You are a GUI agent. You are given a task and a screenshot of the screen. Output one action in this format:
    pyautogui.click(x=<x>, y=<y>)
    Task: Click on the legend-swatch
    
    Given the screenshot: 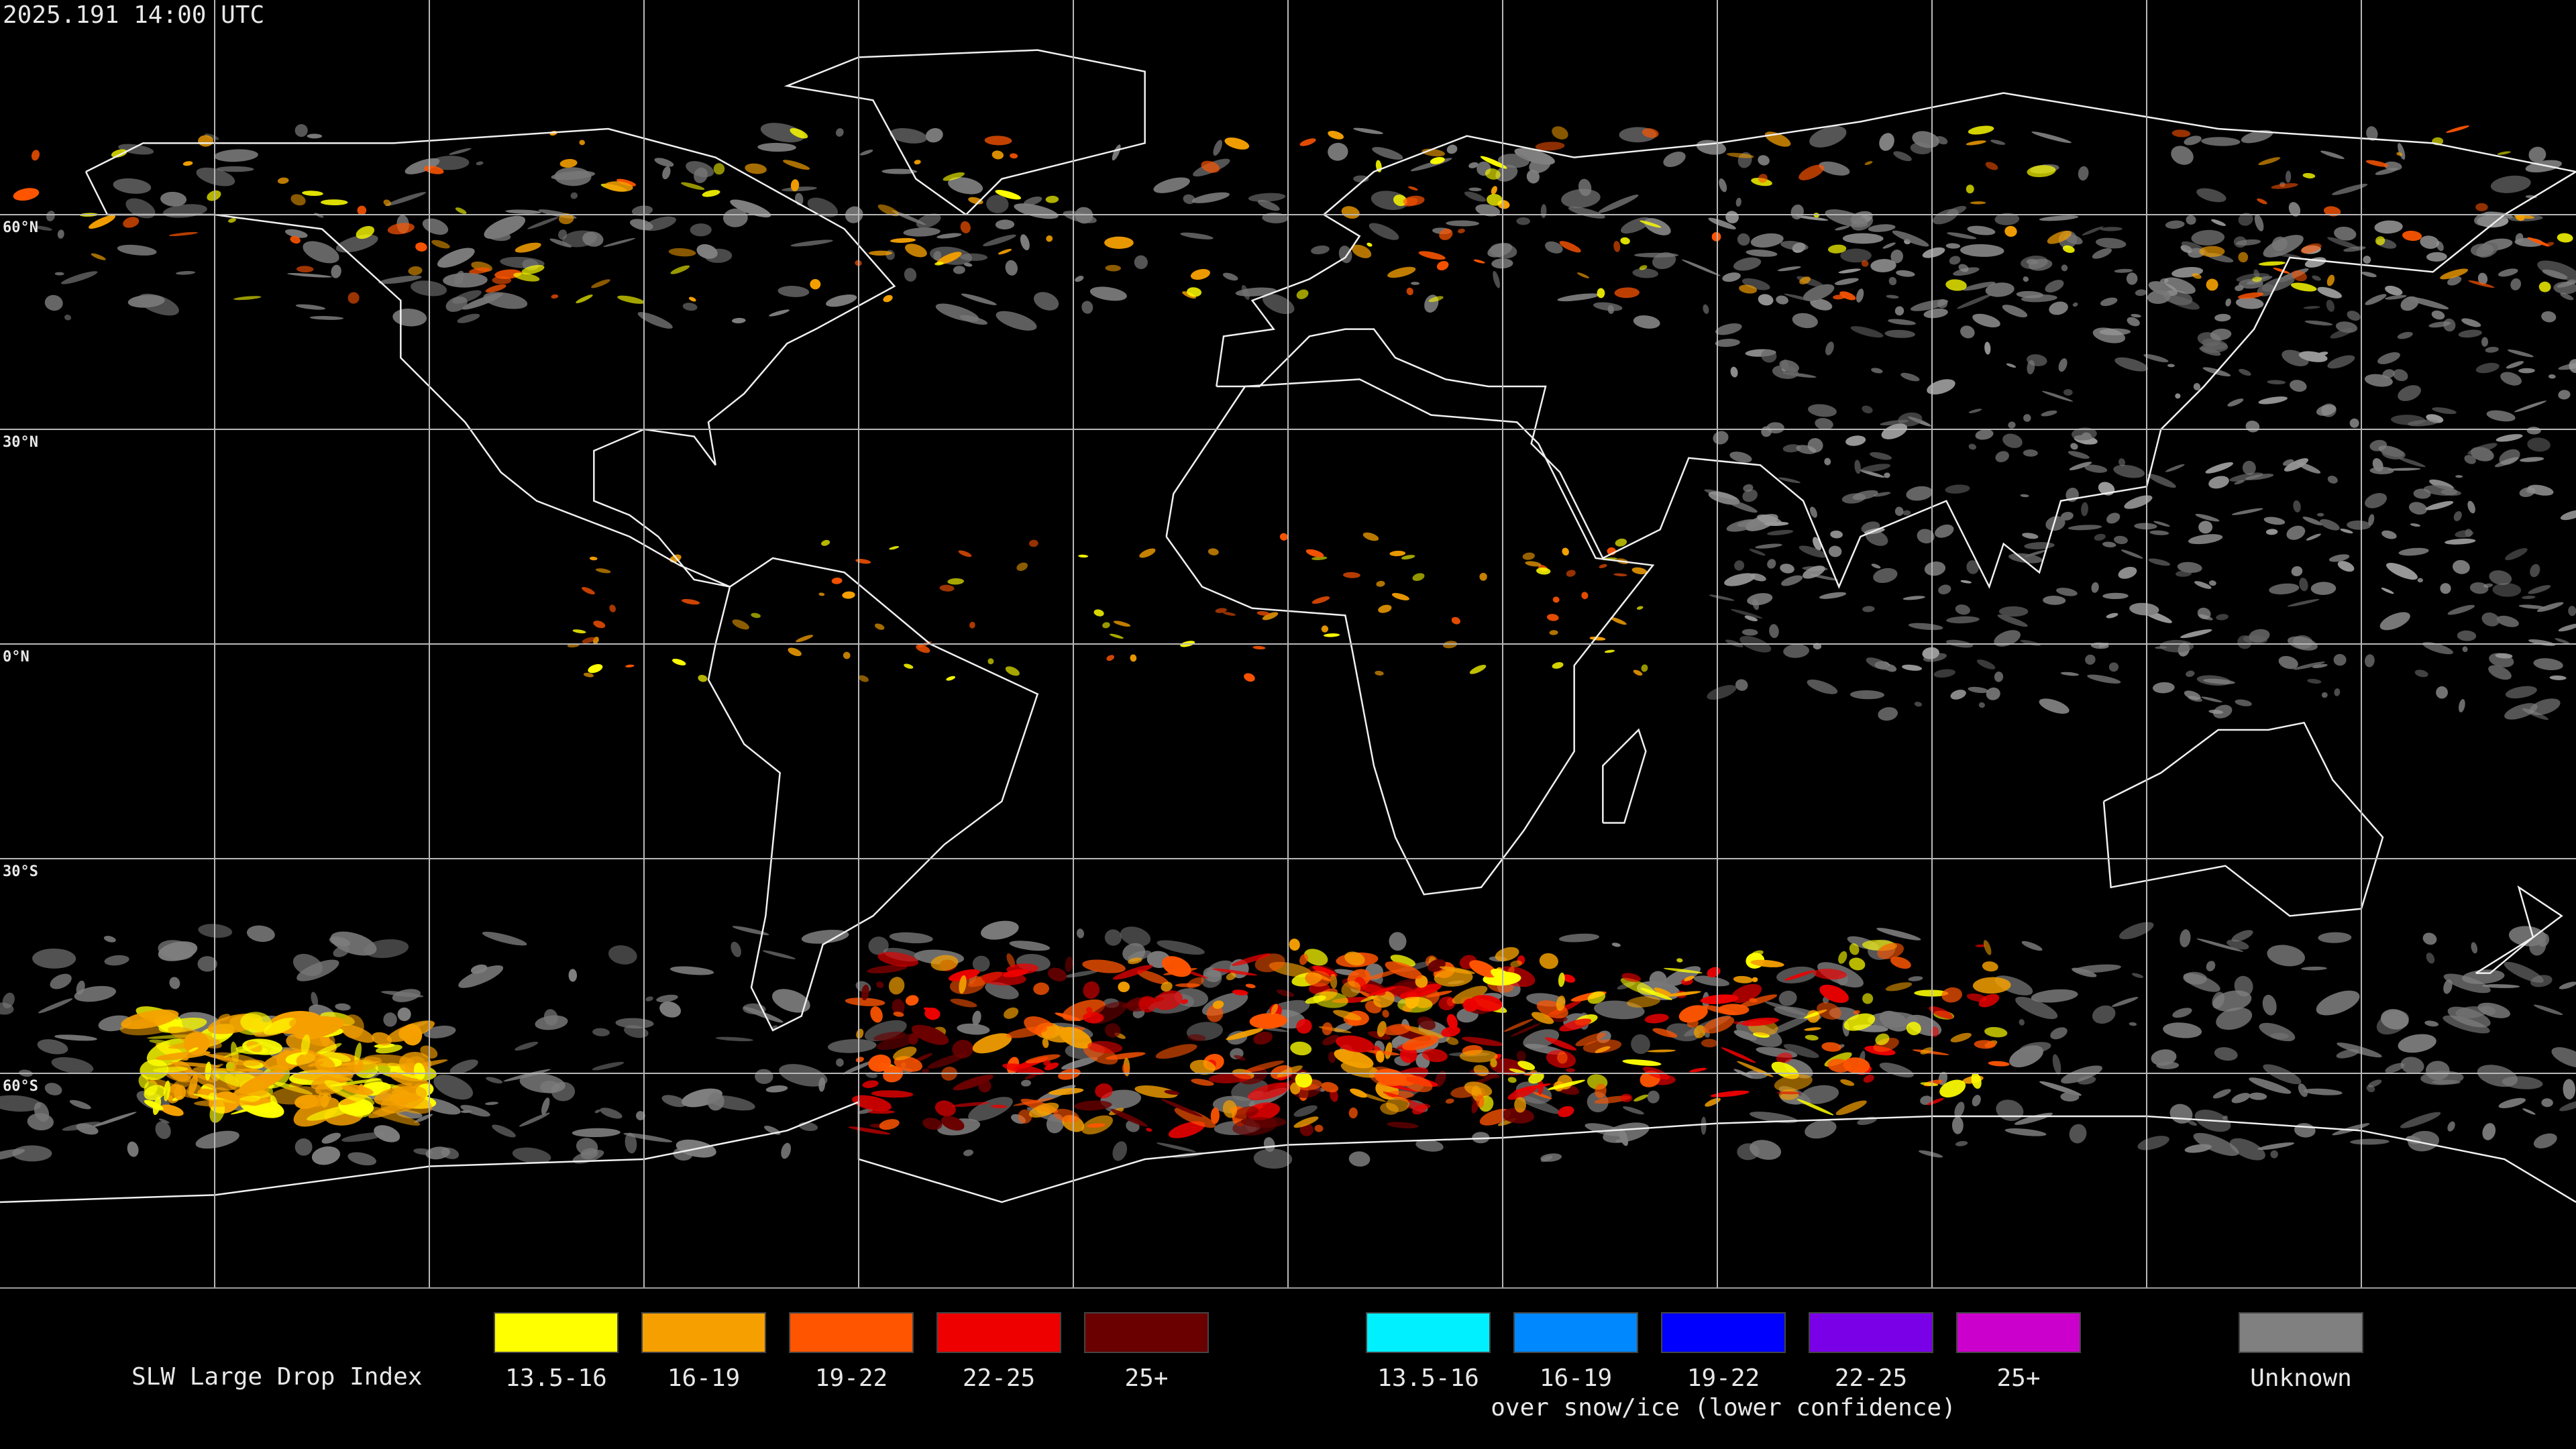 What is the action you would take?
    pyautogui.click(x=998, y=1332)
    